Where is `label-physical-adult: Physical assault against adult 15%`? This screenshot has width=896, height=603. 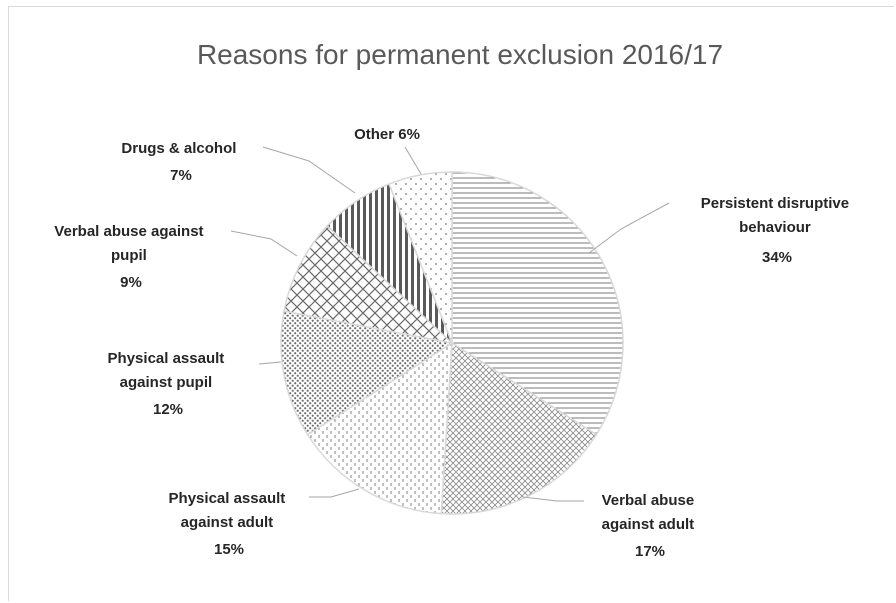 label-physical-adult: Physical assault against adult 15% is located at coordinates (229, 524).